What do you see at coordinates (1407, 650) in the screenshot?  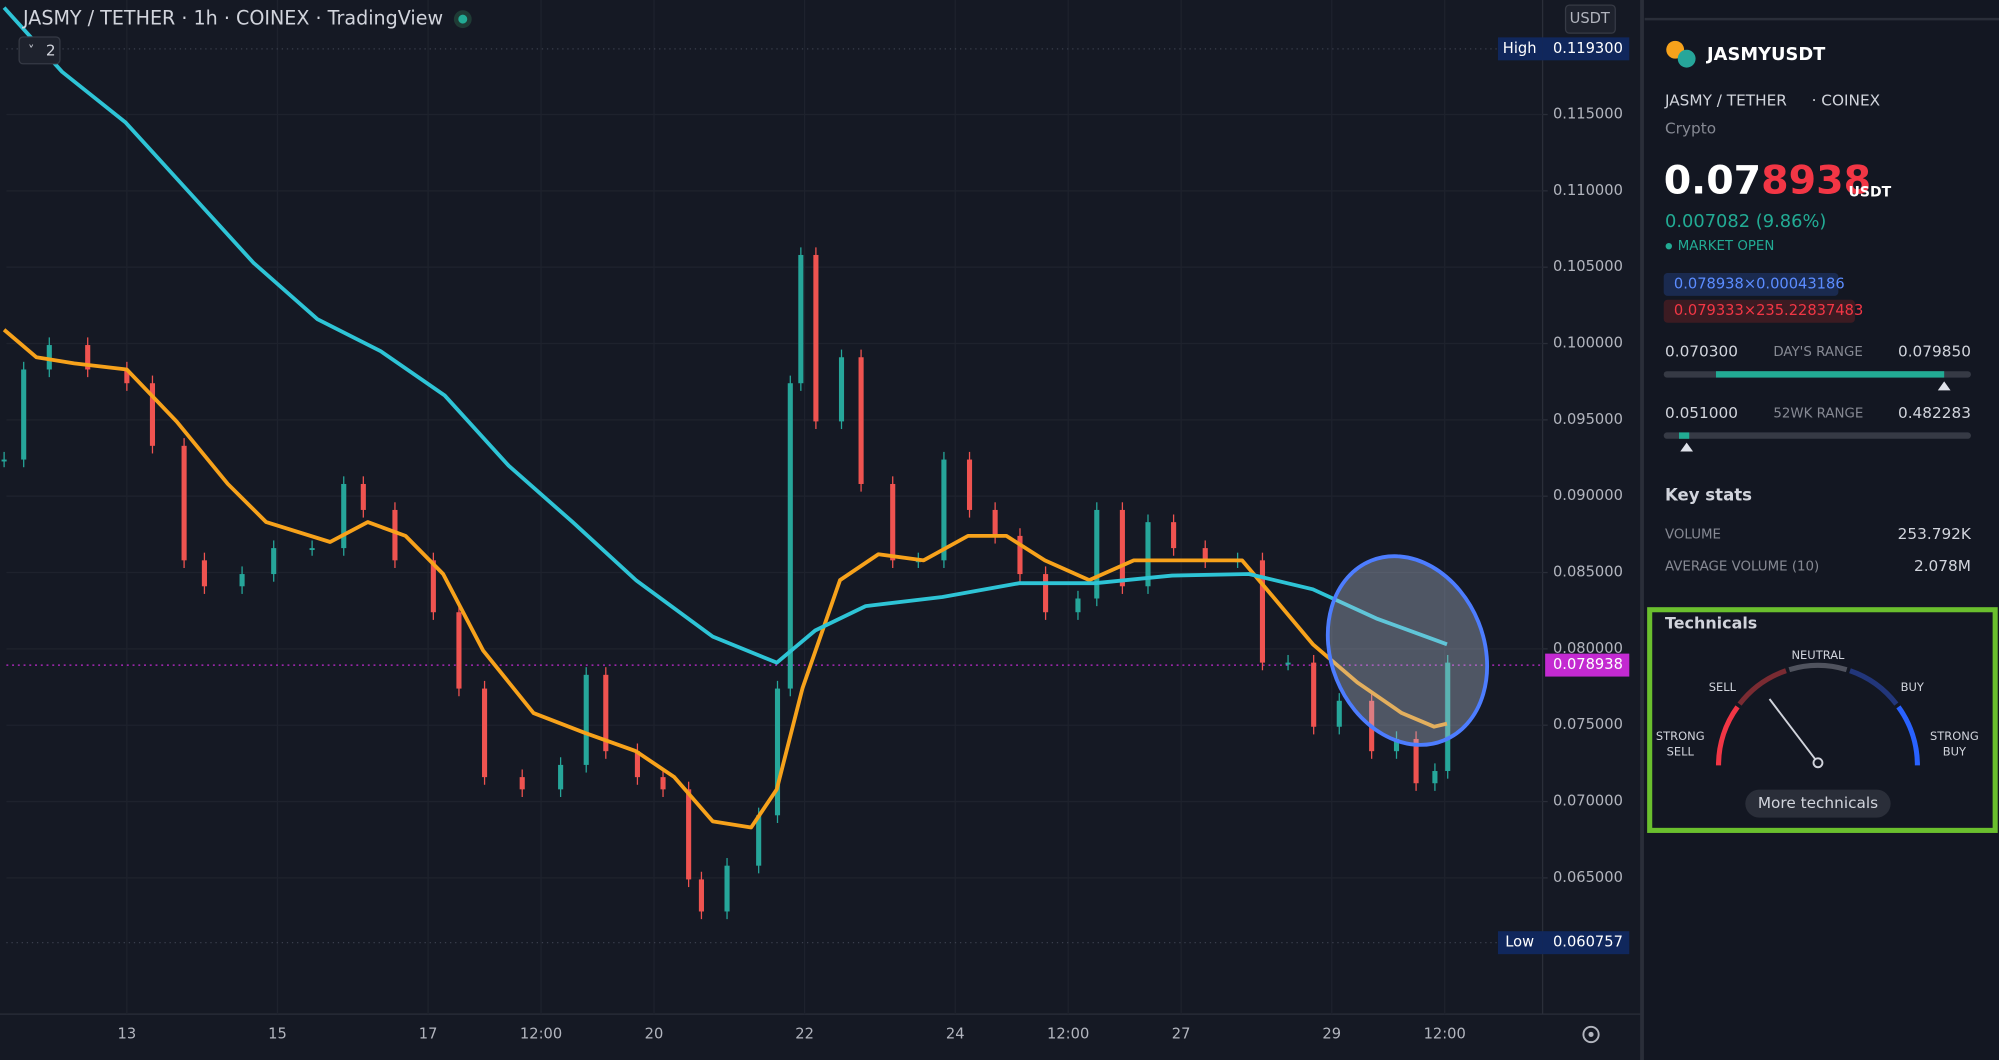 I see `highlight-ellipse` at bounding box center [1407, 650].